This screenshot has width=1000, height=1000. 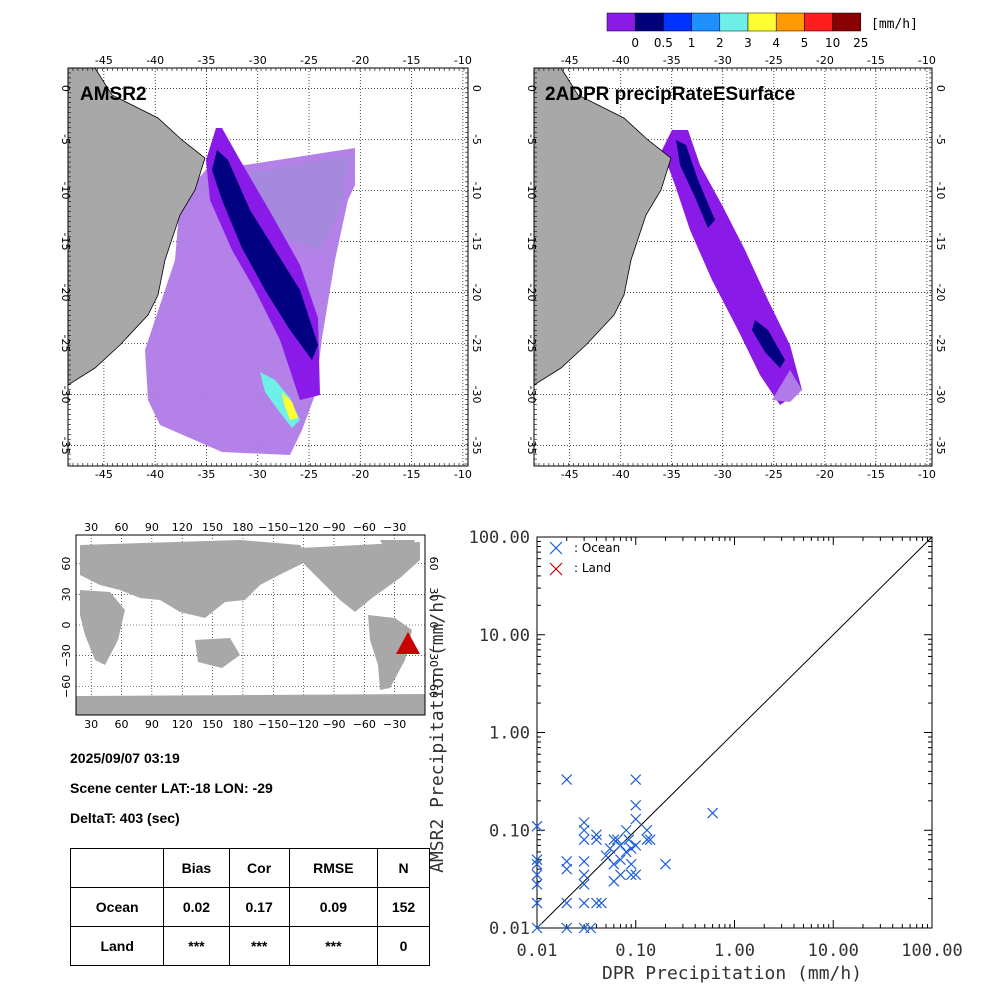 I want to click on map-lat-label-left: -25, so click(x=531, y=344).